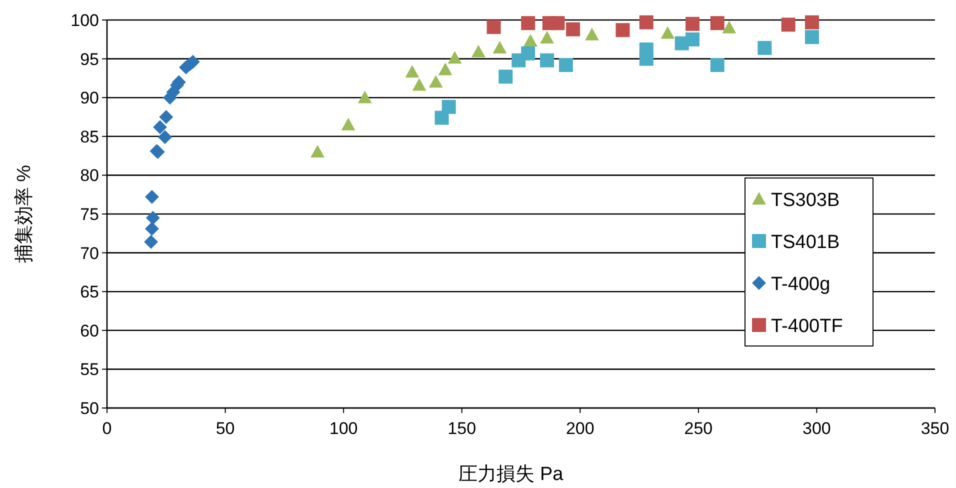  I want to click on y-tick-label: 65, so click(89, 292).